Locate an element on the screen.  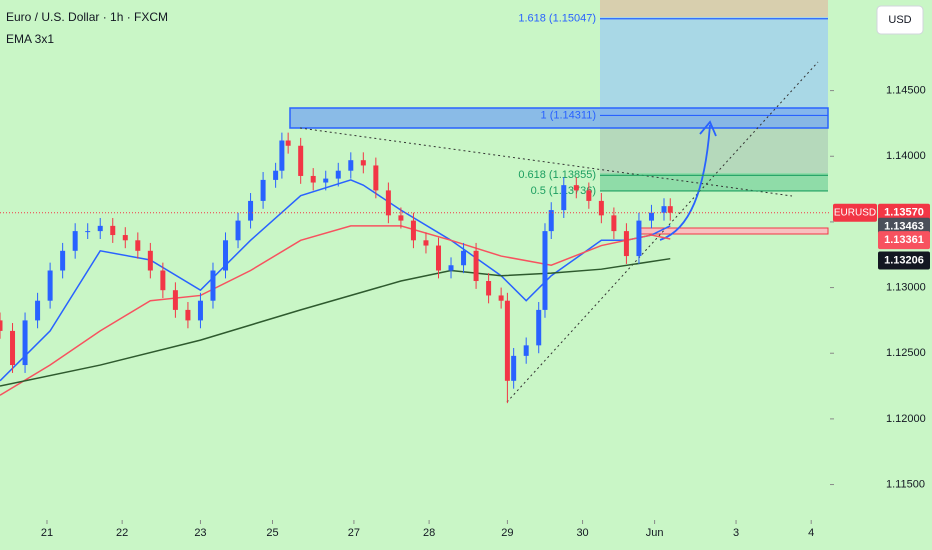
y-tick-label: 1.13000 is located at coordinates (906, 287).